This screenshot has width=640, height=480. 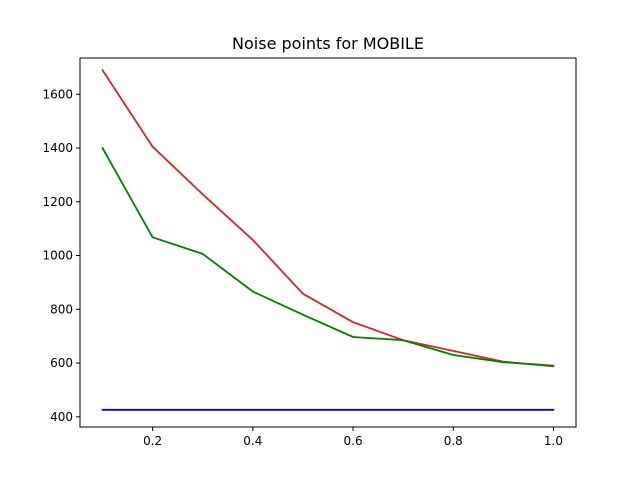 I want to click on x-tick-label: 0.6, so click(x=353, y=441).